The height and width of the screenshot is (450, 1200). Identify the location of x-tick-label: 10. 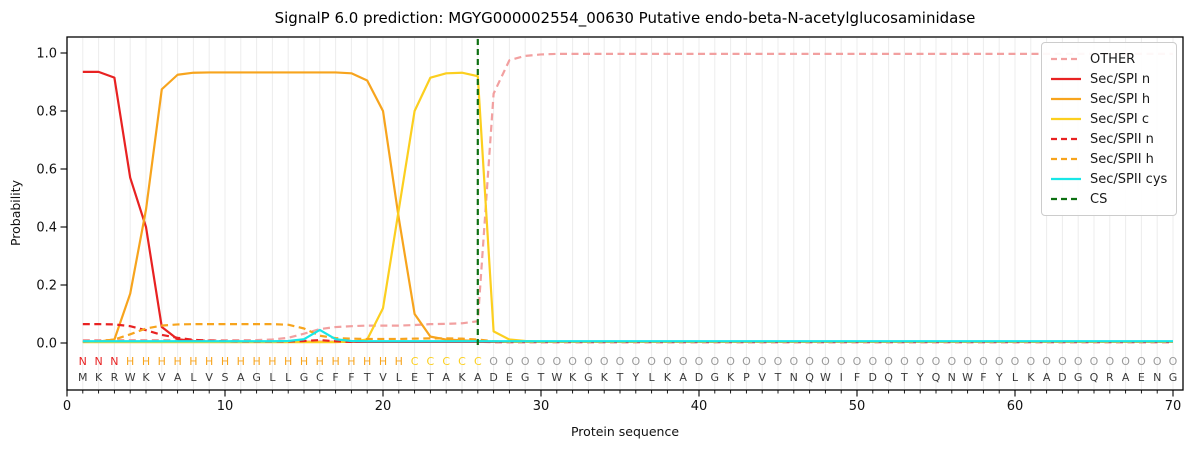
(225, 406).